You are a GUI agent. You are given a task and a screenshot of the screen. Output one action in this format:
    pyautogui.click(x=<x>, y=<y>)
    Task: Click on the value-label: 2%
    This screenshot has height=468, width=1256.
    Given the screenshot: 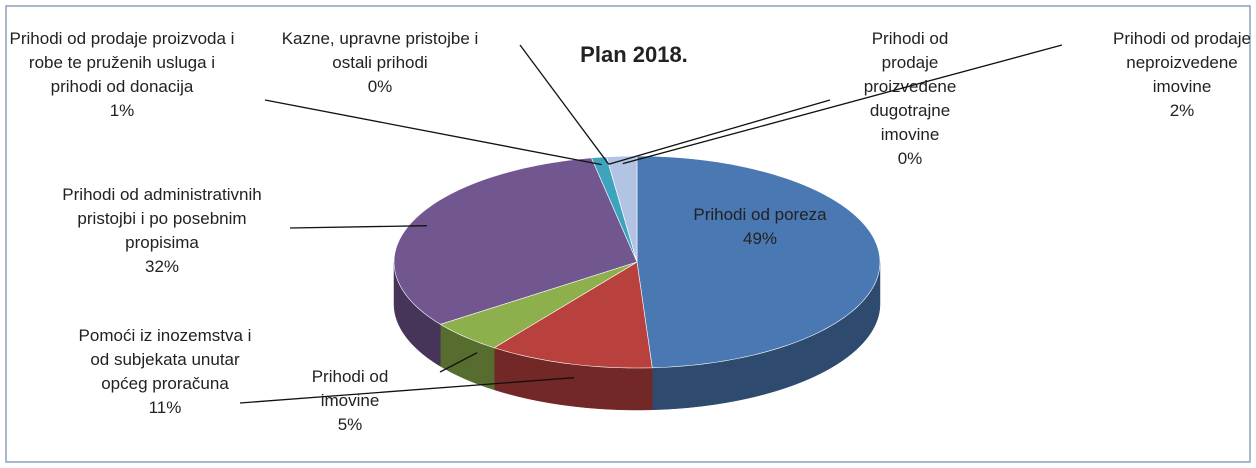 What is the action you would take?
    pyautogui.click(x=1182, y=110)
    